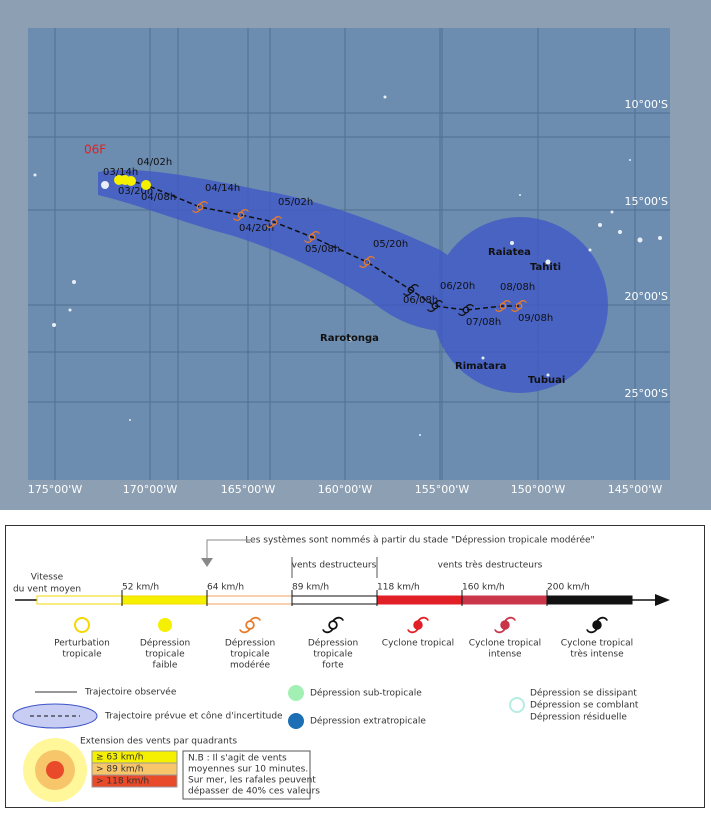 This screenshot has height=817, width=711. Describe the element at coordinates (55, 489) in the screenshot. I see `longitude-label: 175°00'W` at that location.